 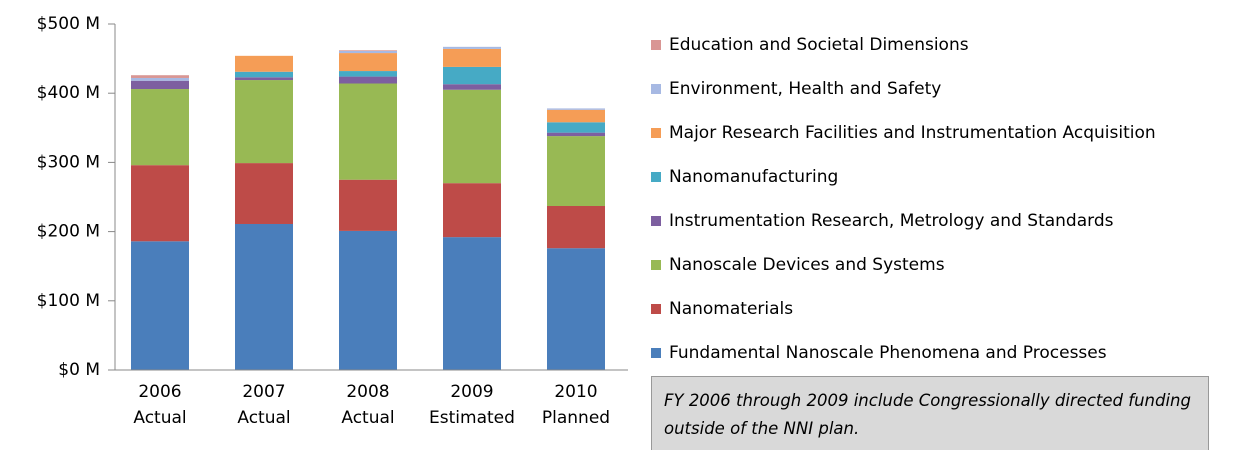 What do you see at coordinates (68, 162) in the screenshot?
I see `y-tick-label: $300 M` at bounding box center [68, 162].